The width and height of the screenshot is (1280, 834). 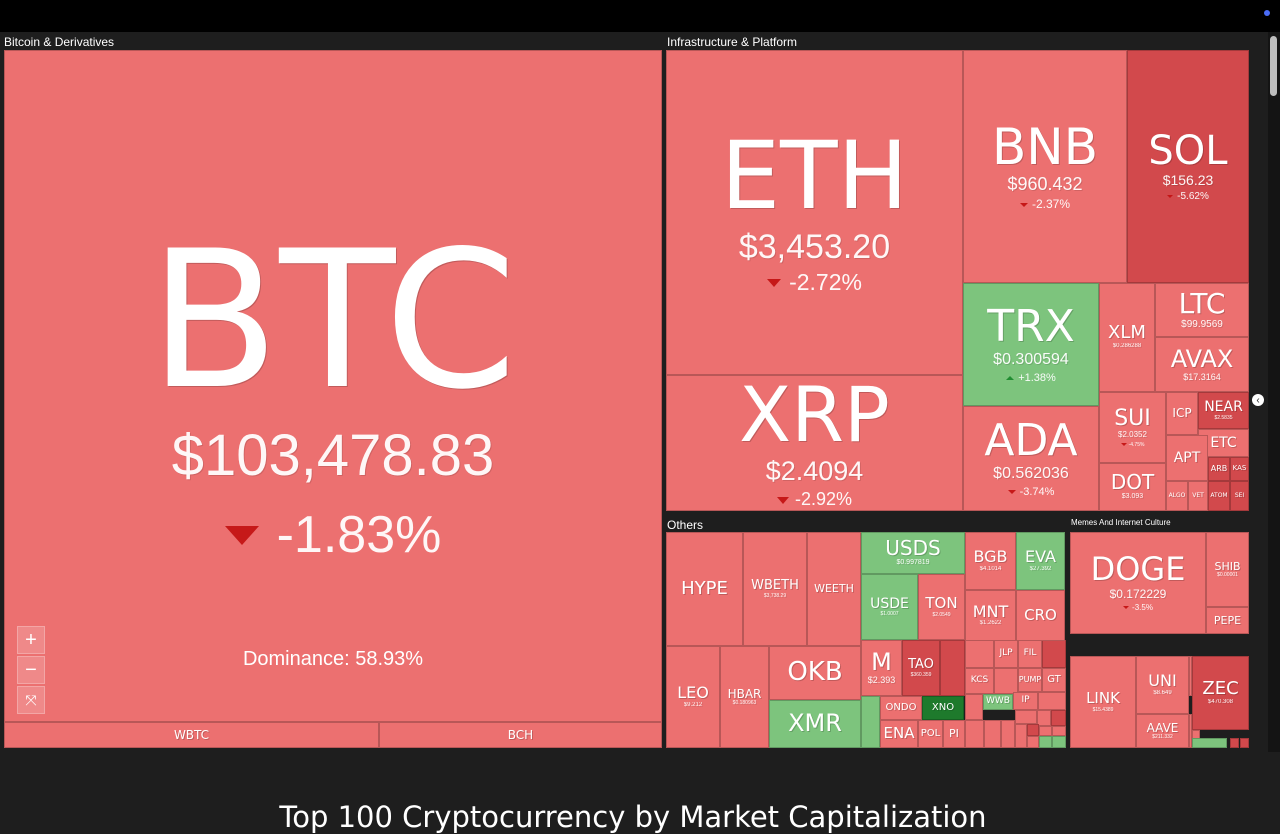 What do you see at coordinates (901, 708) in the screenshot?
I see `heatmap-tile-ondo: ONDO` at bounding box center [901, 708].